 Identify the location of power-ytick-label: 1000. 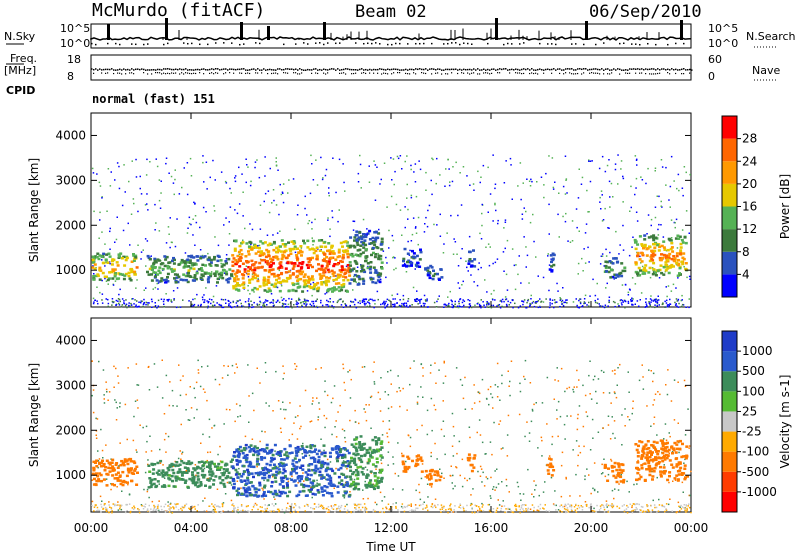
(70, 270).